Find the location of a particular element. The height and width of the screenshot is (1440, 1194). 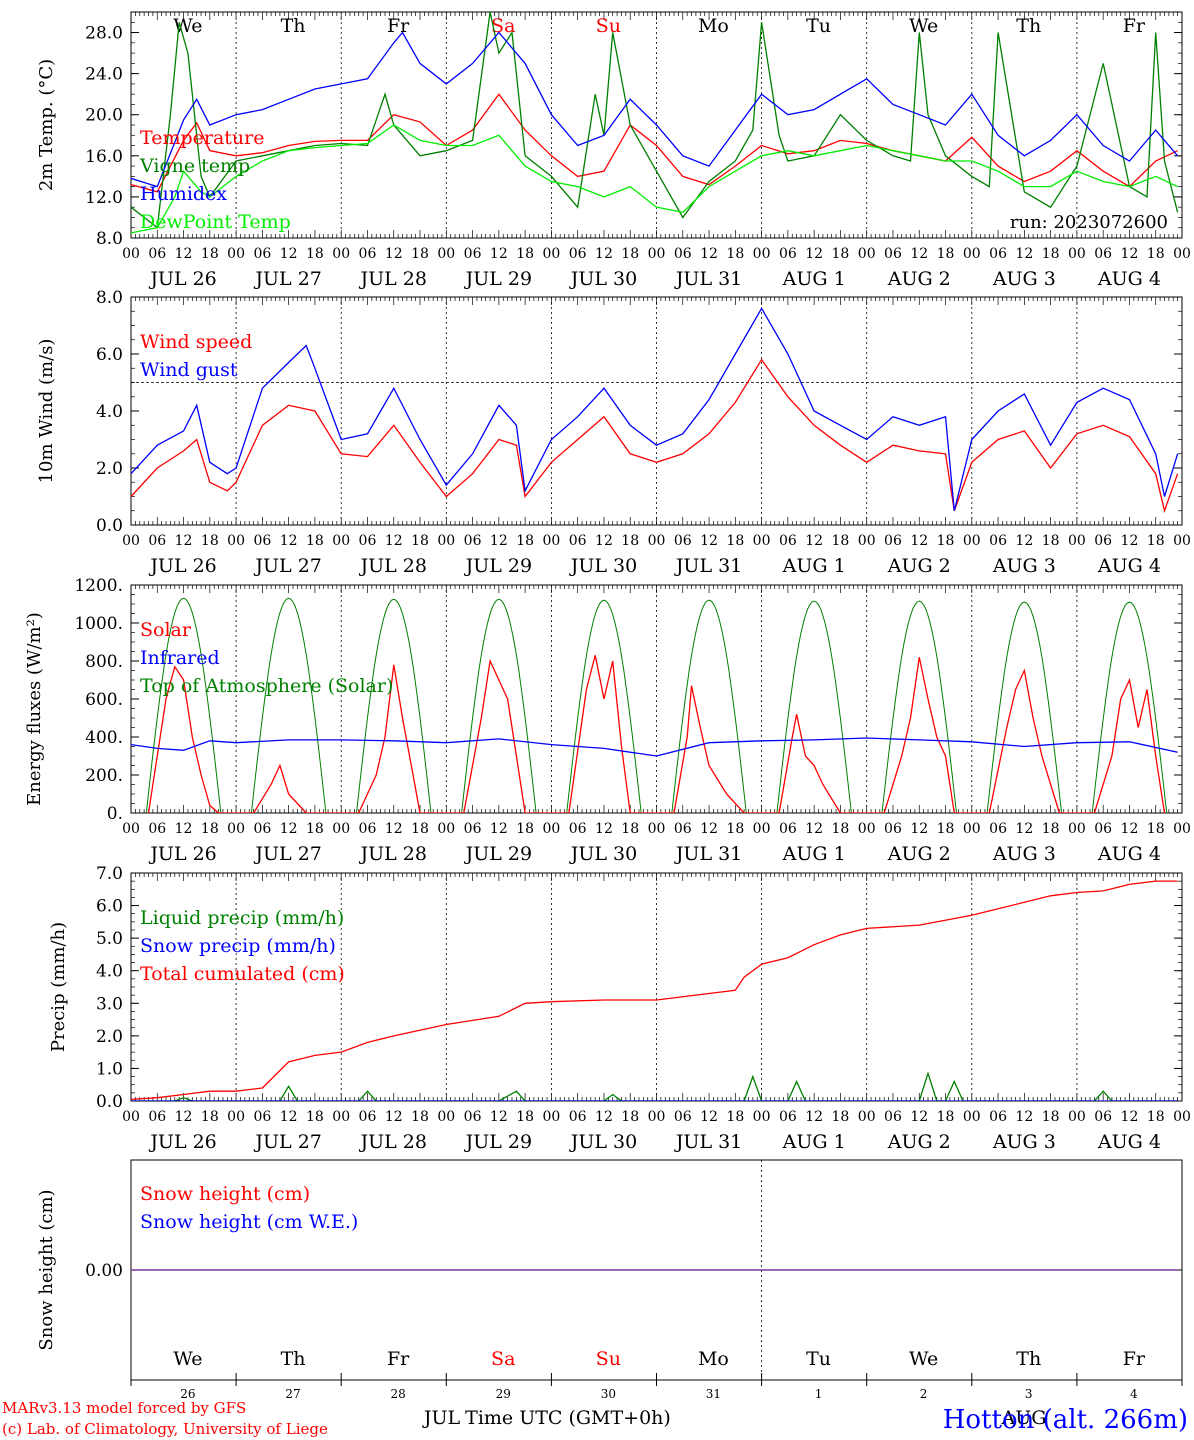

month-label-right: AUG is located at coordinates (1024, 1418).